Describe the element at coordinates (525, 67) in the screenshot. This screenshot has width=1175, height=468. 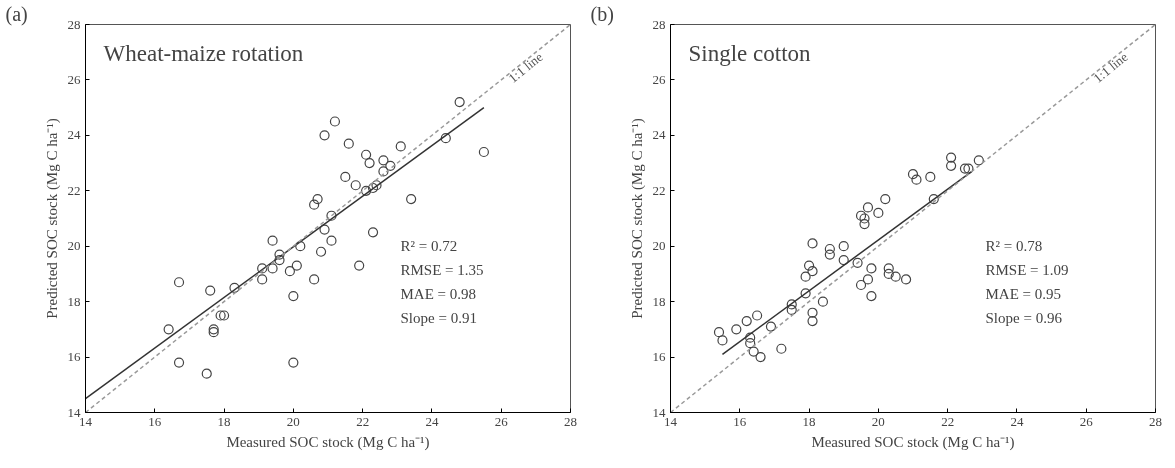
I see `annotation: 1:1 line` at that location.